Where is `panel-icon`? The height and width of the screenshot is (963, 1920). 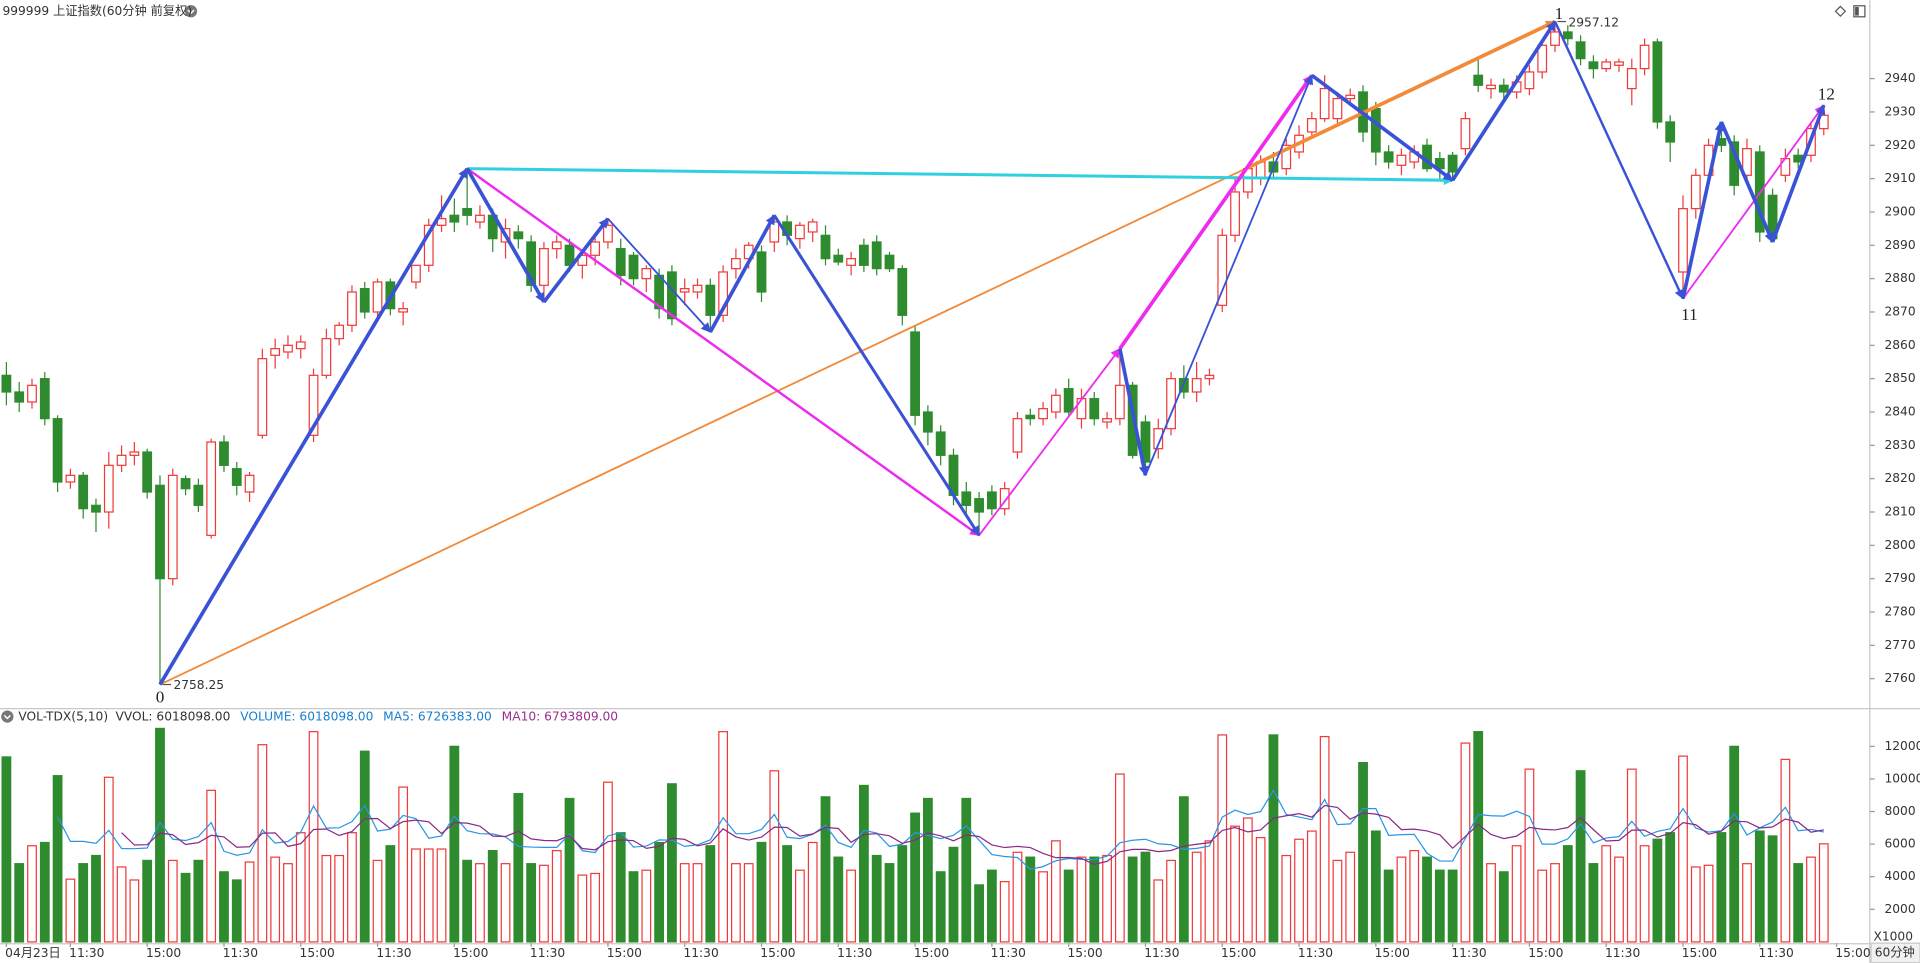 panel-icon is located at coordinates (1859, 11).